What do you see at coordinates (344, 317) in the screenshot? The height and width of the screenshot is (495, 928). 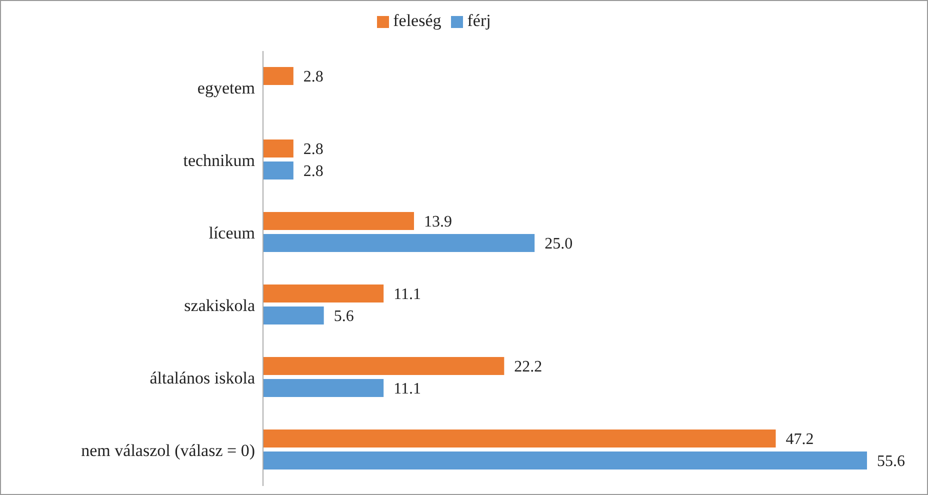 I see `data-label: 5.6` at bounding box center [344, 317].